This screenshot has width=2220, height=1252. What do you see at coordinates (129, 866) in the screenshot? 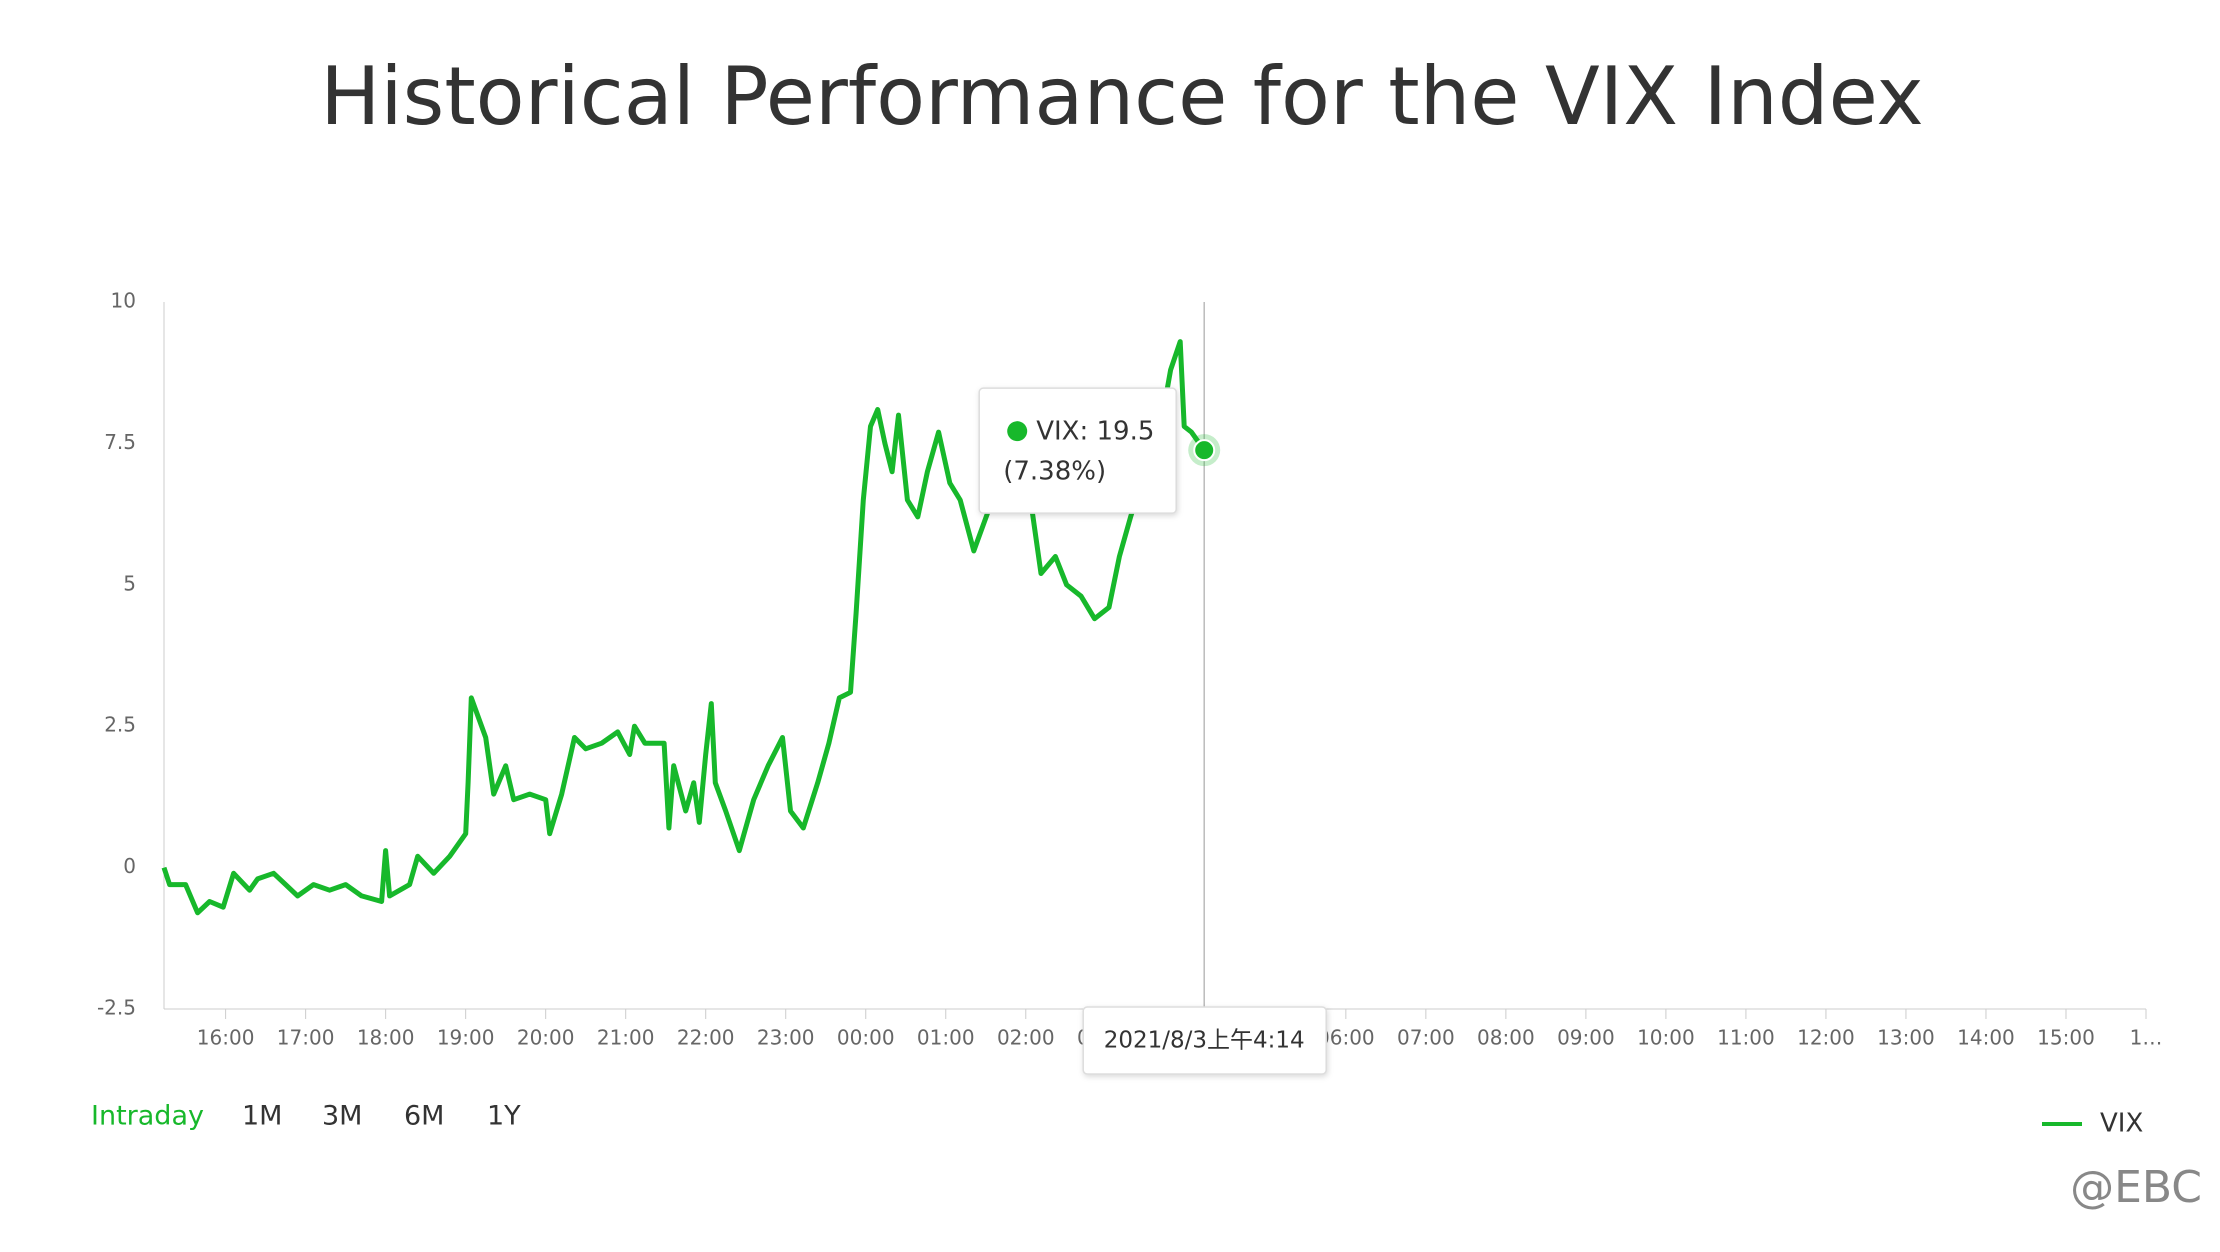
I see `y-tick-label: 0` at bounding box center [129, 866].